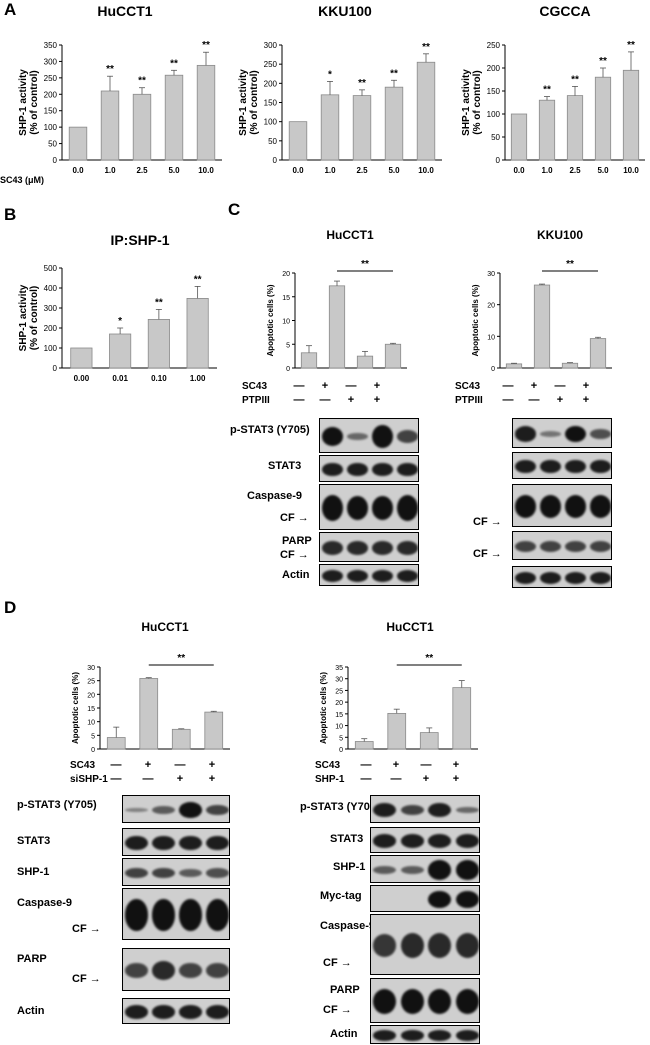 This screenshot has width=650, height=1045. I want to click on chart-title-d-hucct1-right: HuCCT1, so click(410, 627).